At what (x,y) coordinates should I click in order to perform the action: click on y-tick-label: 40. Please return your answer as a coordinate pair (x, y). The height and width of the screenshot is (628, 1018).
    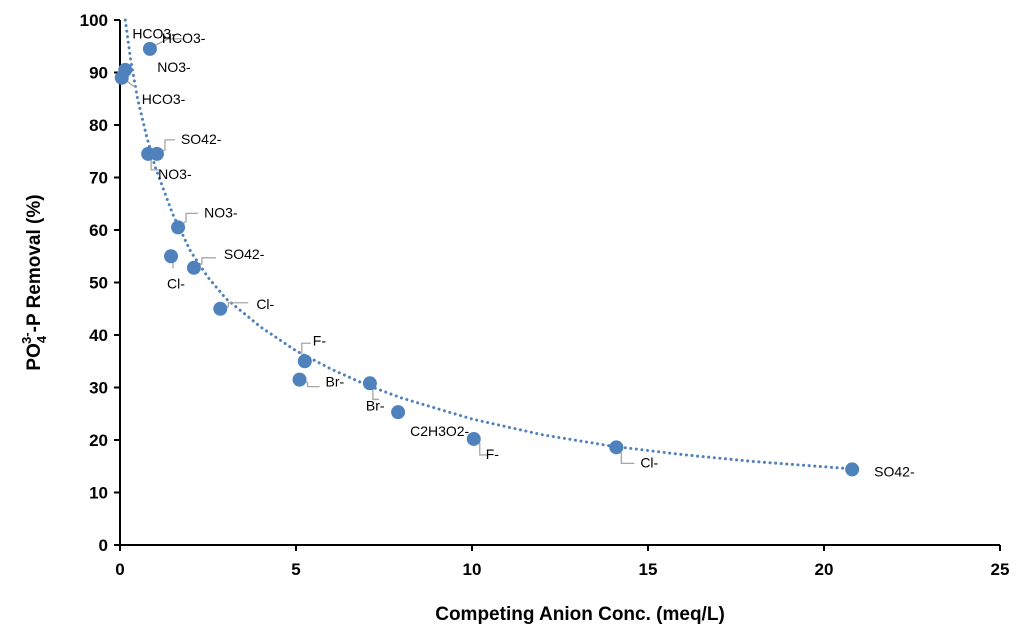
    Looking at the image, I should click on (98, 335).